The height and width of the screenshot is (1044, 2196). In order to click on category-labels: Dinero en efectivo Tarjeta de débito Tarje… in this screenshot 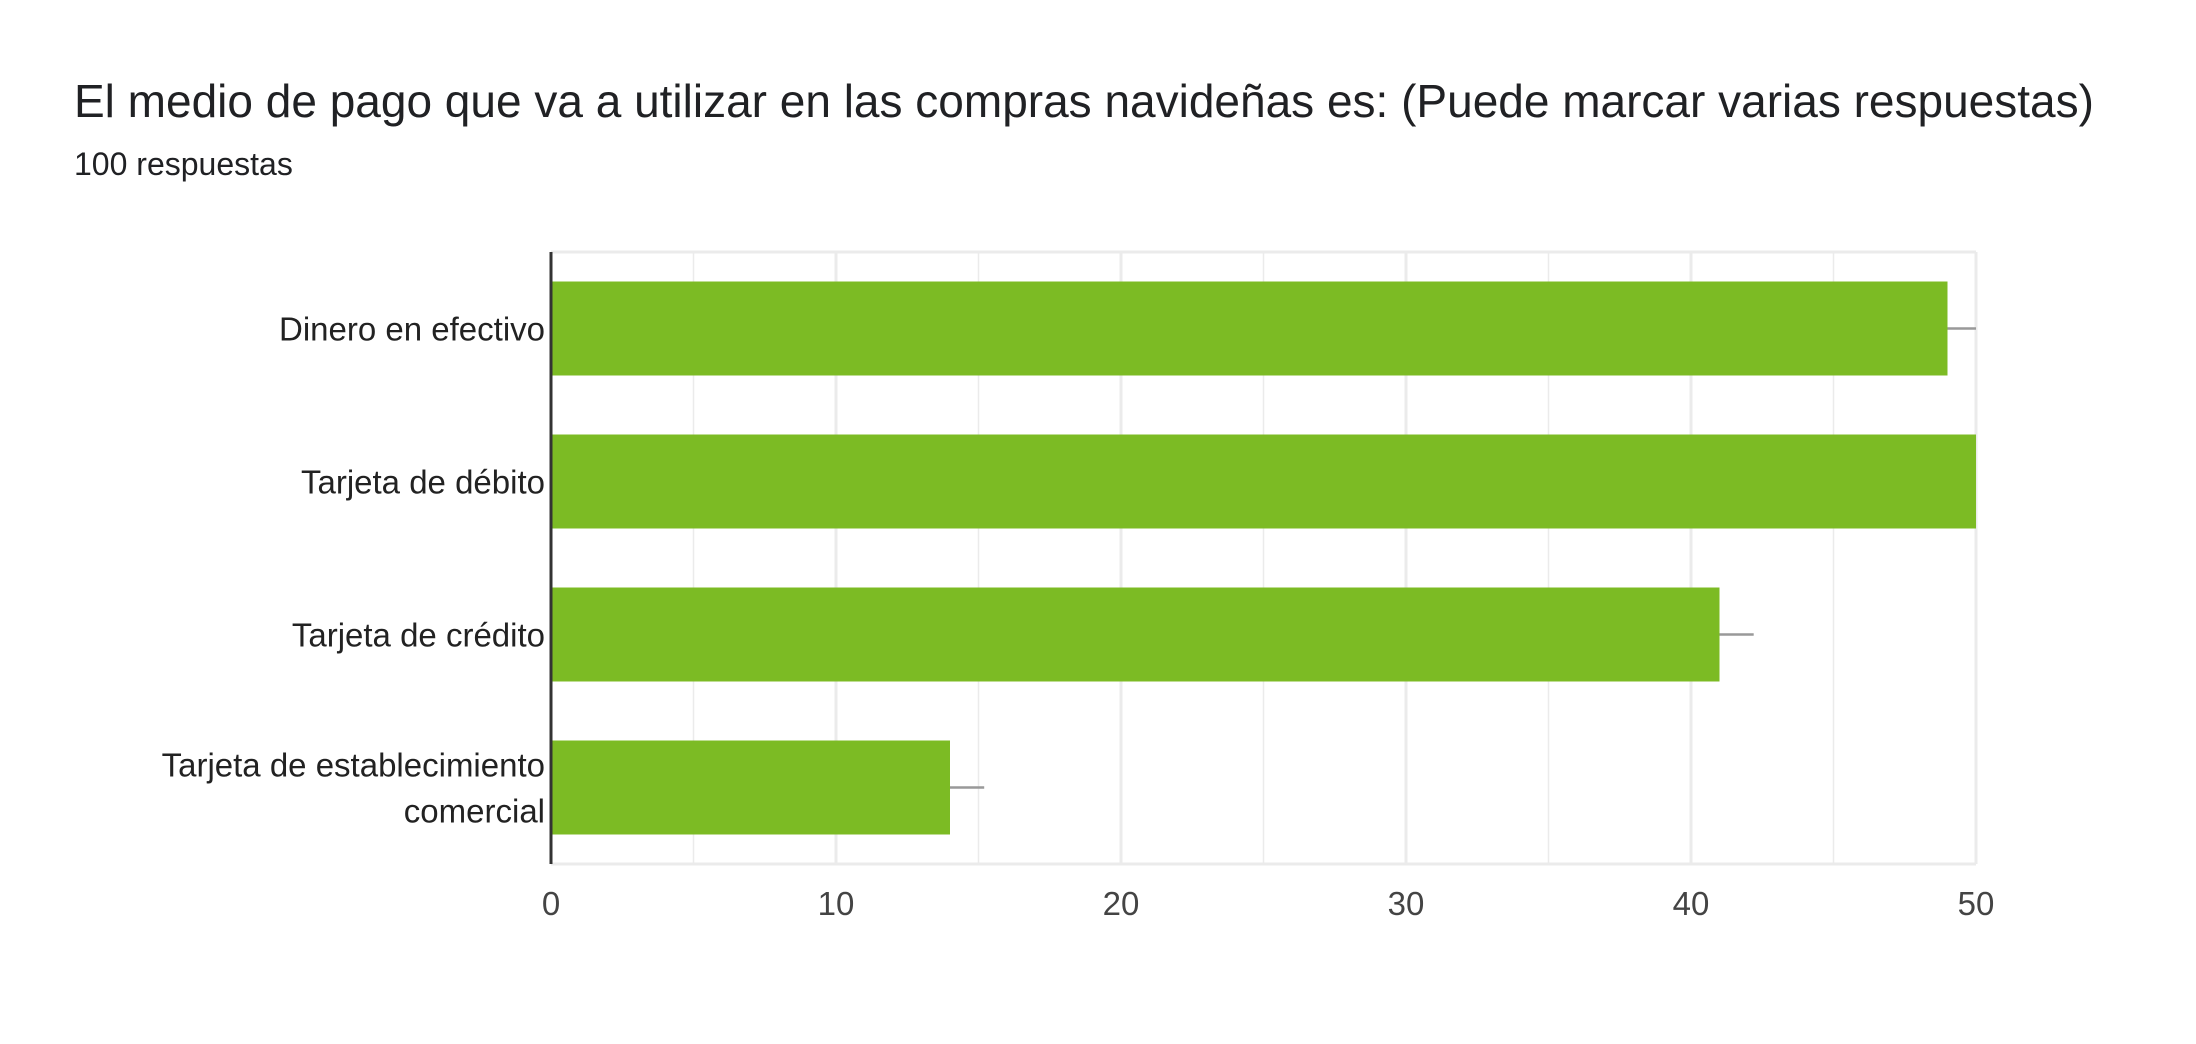, I will do `click(353, 570)`.